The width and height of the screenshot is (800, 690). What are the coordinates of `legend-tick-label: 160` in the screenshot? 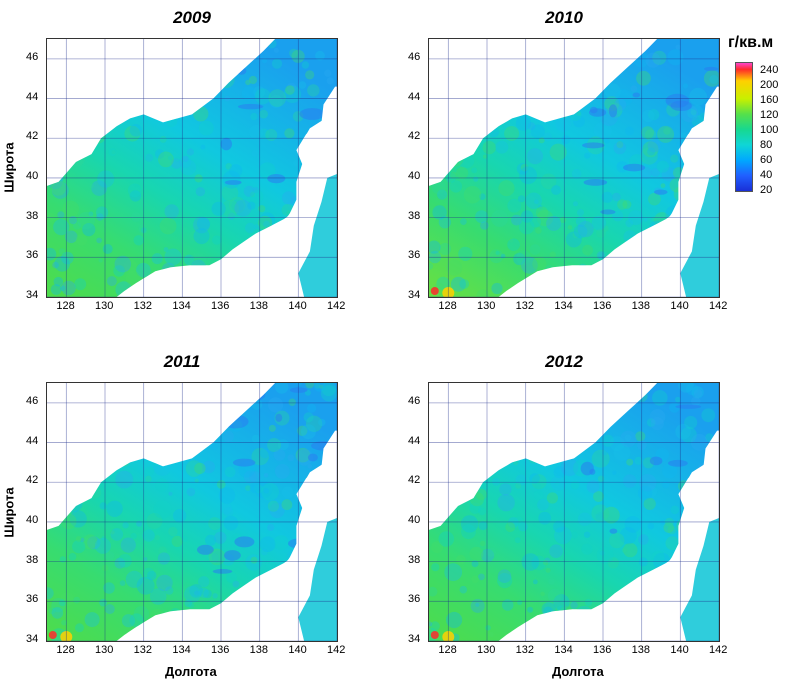 It's located at (769, 100).